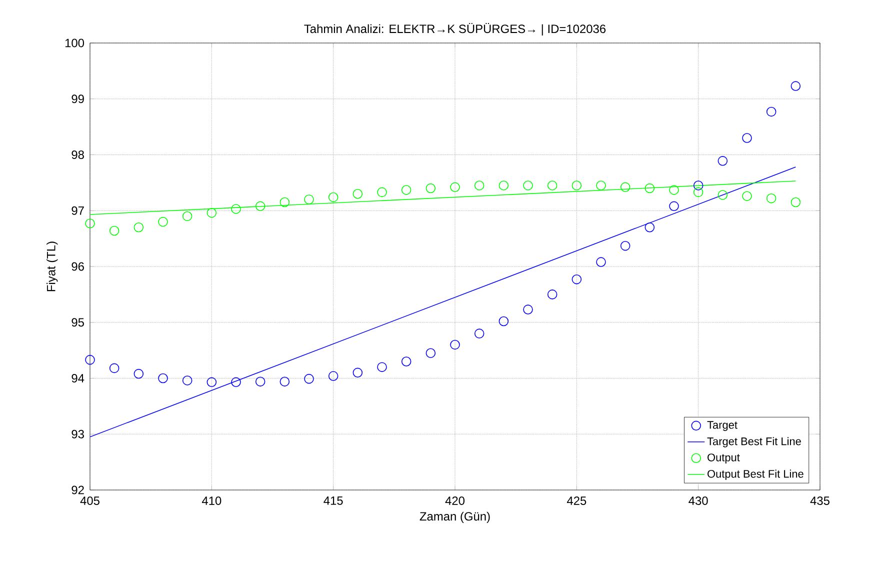  I want to click on chart-title: Tahmin Analizi: ELEKTR→K SÜPÜRGES→ | ID=102036, so click(455, 29).